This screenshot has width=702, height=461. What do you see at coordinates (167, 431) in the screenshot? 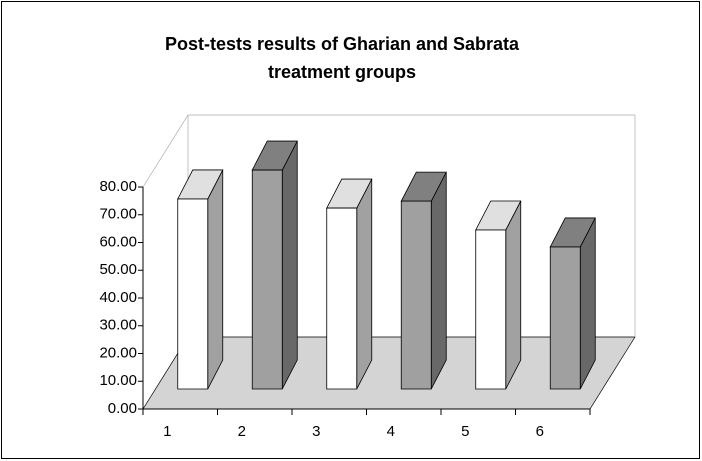
I see `x-tick-label: 1` at bounding box center [167, 431].